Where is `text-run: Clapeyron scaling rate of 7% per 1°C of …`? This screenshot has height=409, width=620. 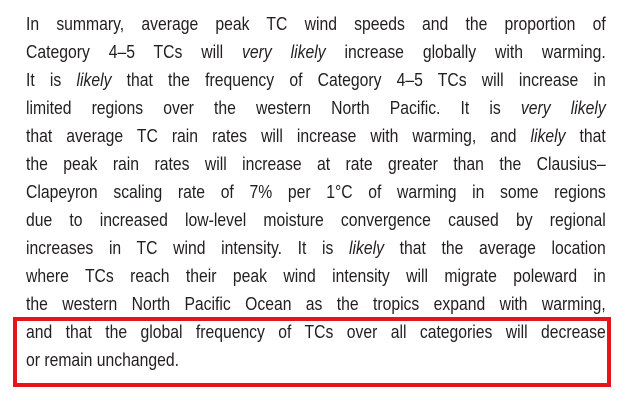
text-run: Clapeyron scaling rate of 7% per 1°C of … is located at coordinates (316, 191).